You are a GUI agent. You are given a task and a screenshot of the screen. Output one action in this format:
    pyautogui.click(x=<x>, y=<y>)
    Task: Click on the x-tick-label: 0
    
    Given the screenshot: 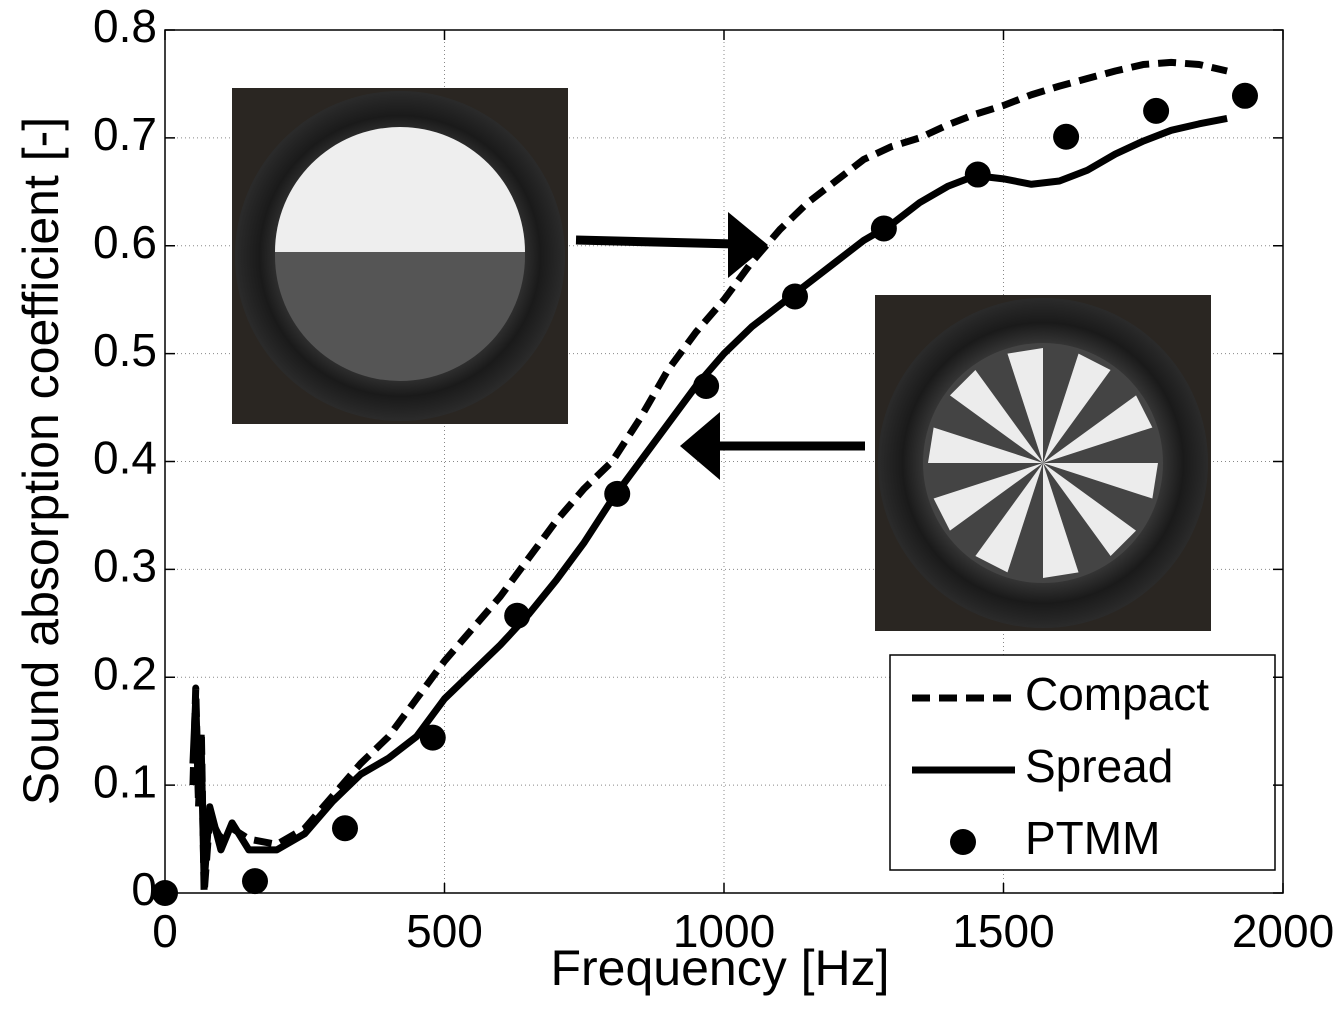 What is the action you would take?
    pyautogui.click(x=165, y=931)
    